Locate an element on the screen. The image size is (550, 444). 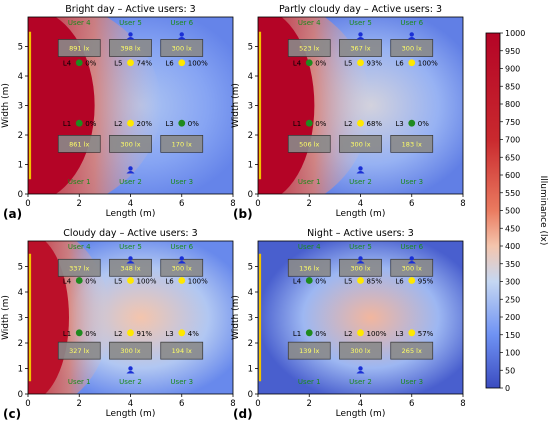
y-tick-label: 4 is located at coordinates (20, 293).